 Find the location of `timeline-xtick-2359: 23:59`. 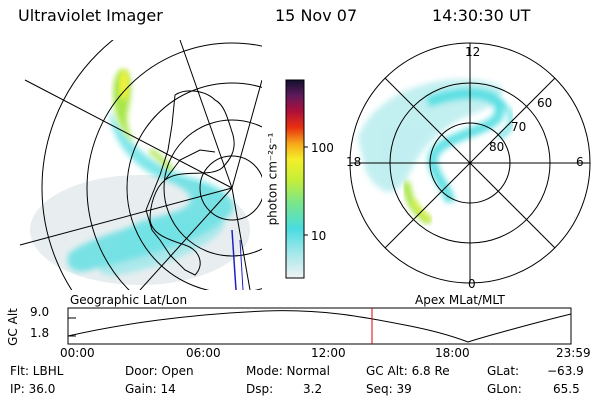

timeline-xtick-2359: 23:59 is located at coordinates (573, 353).